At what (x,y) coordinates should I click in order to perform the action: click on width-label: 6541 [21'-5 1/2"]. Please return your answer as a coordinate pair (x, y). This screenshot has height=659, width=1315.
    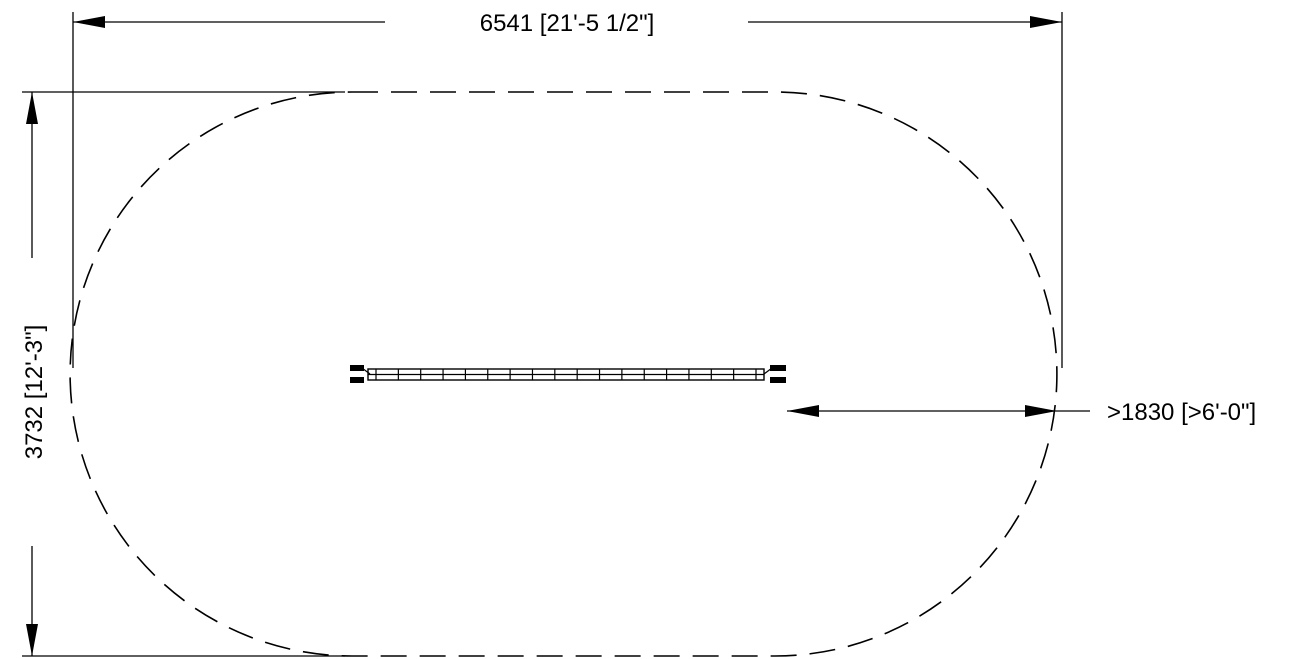
    Looking at the image, I should click on (567, 23).